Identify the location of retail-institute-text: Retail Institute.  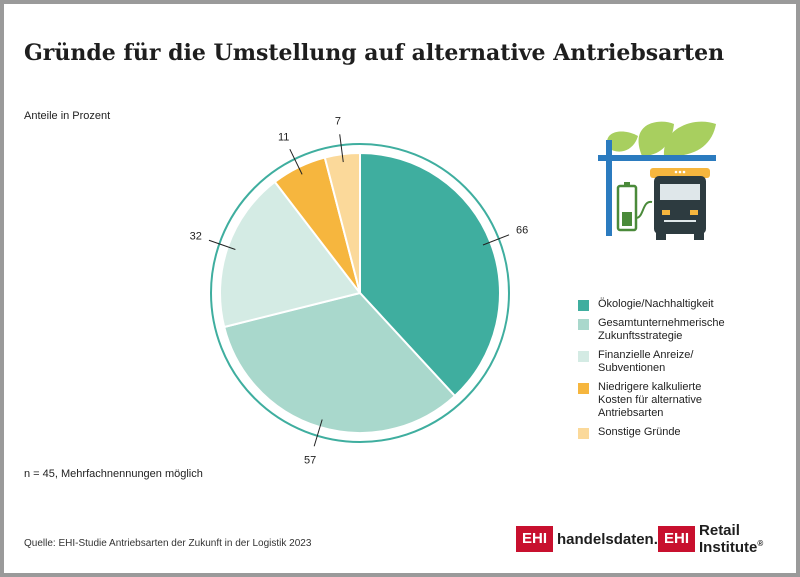
(728, 539).